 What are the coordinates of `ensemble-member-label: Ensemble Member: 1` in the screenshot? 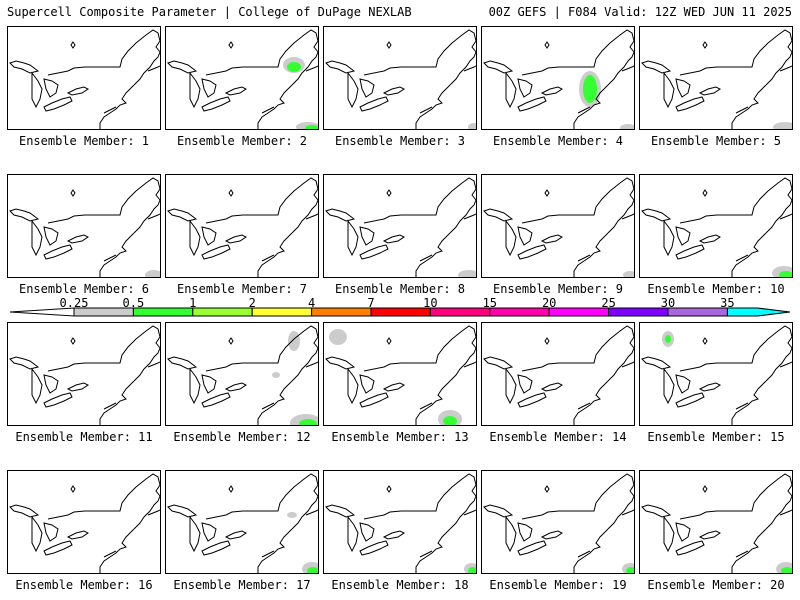 It's located at (84, 141).